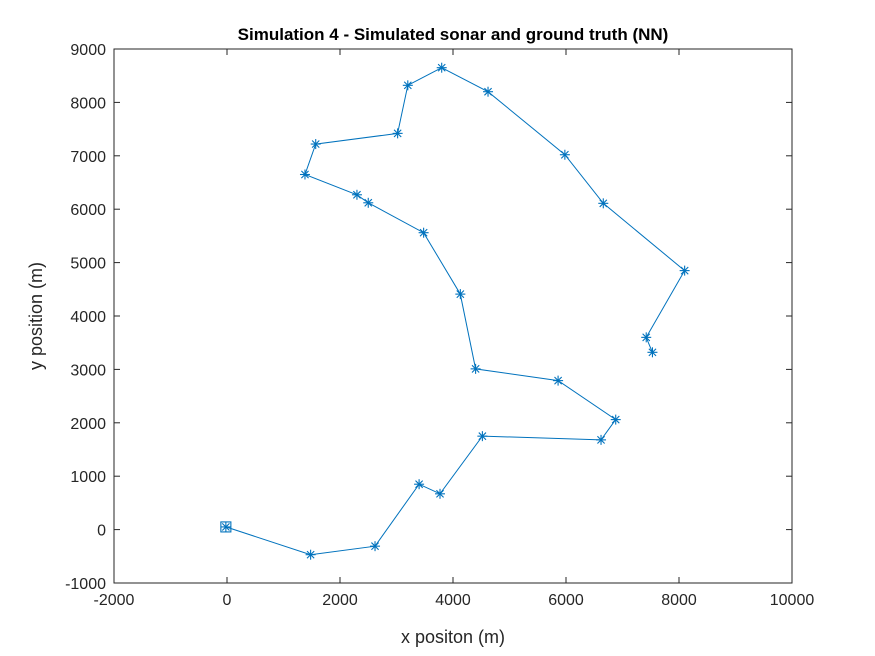 This screenshot has height=656, width=875. What do you see at coordinates (679, 600) in the screenshot?
I see `x-tick-label: 8000` at bounding box center [679, 600].